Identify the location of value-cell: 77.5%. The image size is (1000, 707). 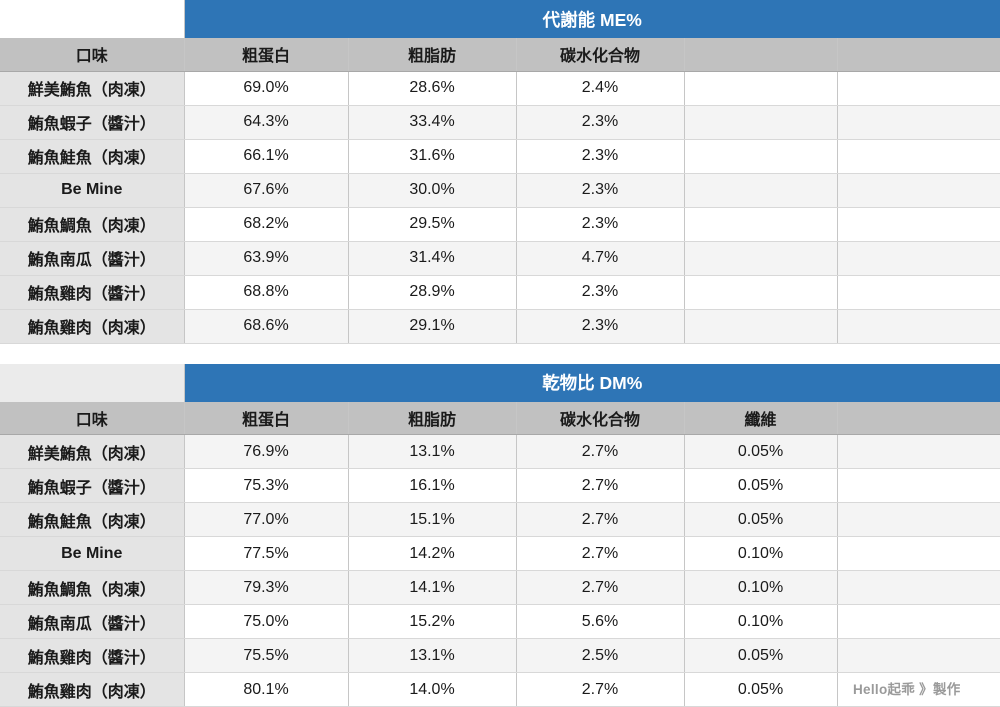
(266, 553).